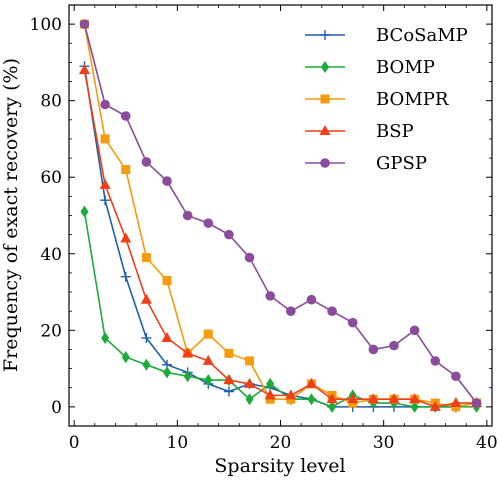 The image size is (498, 481). I want to click on legend-item: BOMPR, so click(377, 99).